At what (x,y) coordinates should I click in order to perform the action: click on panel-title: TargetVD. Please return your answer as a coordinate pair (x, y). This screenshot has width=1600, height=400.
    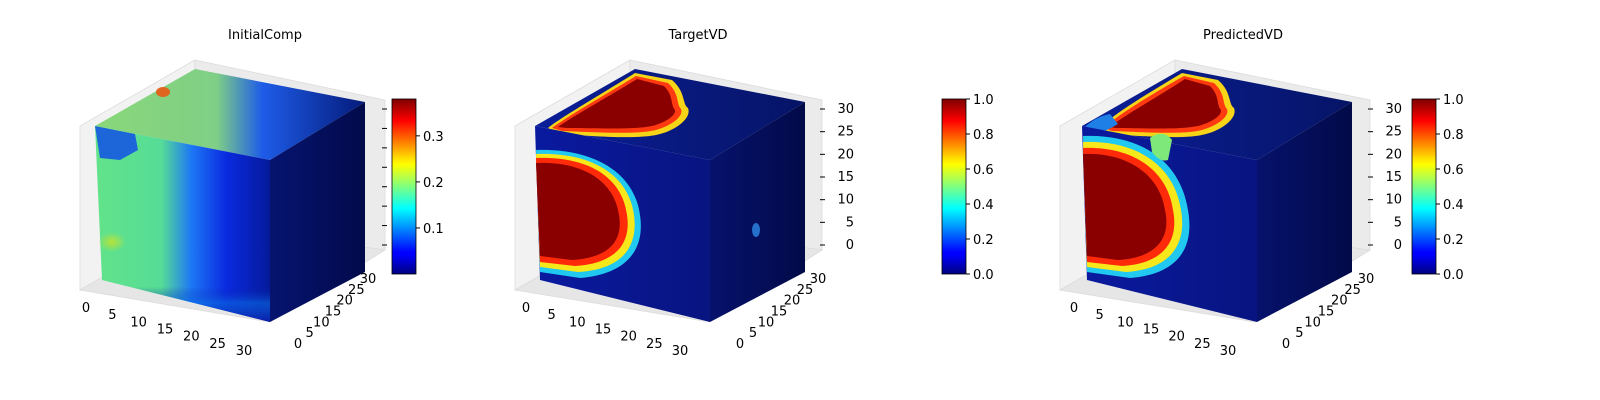
    Looking at the image, I should click on (697, 35).